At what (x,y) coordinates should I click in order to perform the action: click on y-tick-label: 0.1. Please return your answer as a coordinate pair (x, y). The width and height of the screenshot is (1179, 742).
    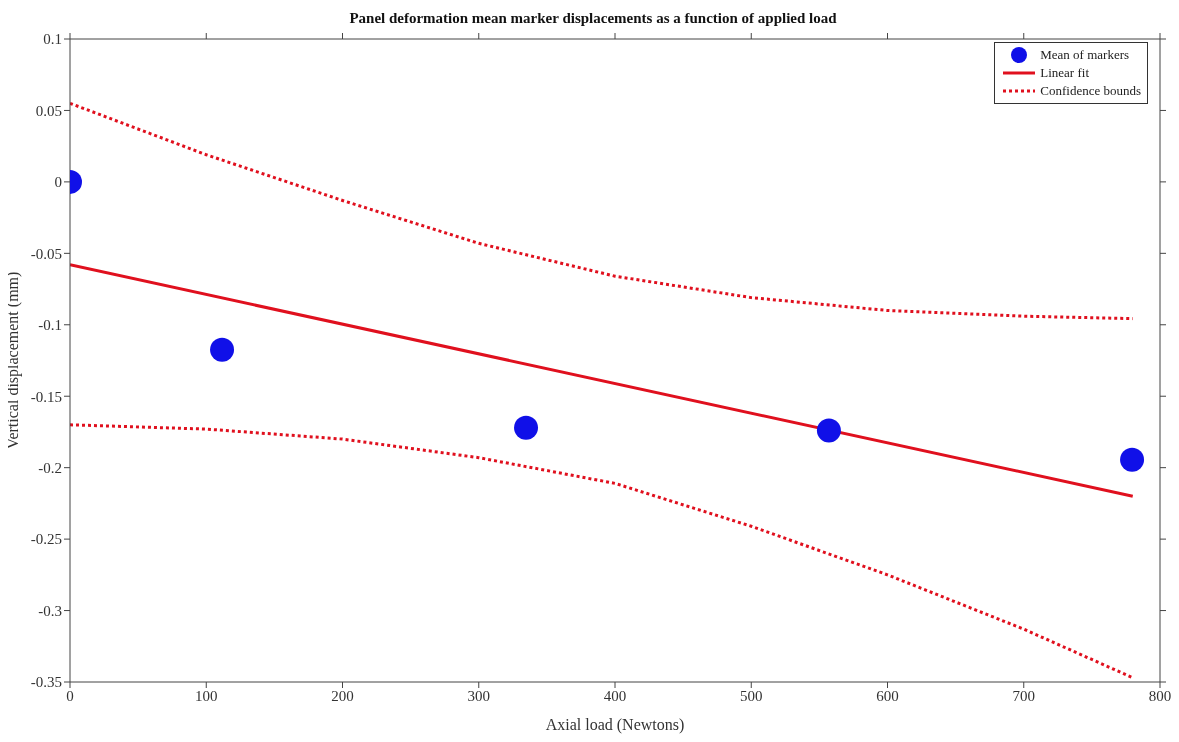
    Looking at the image, I should click on (52, 39).